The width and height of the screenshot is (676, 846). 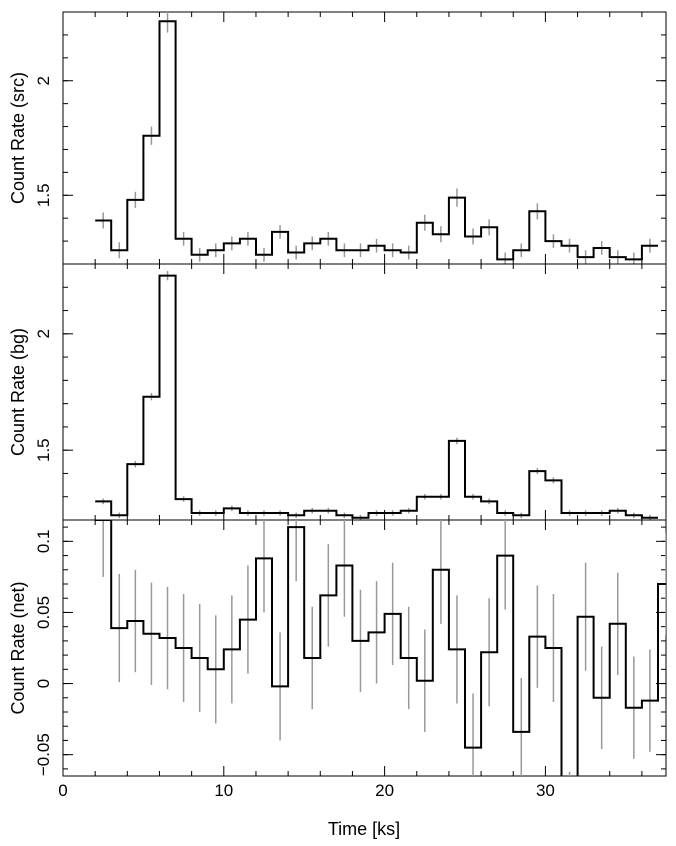 I want to click on x-tick-label: 10, so click(x=223, y=790).